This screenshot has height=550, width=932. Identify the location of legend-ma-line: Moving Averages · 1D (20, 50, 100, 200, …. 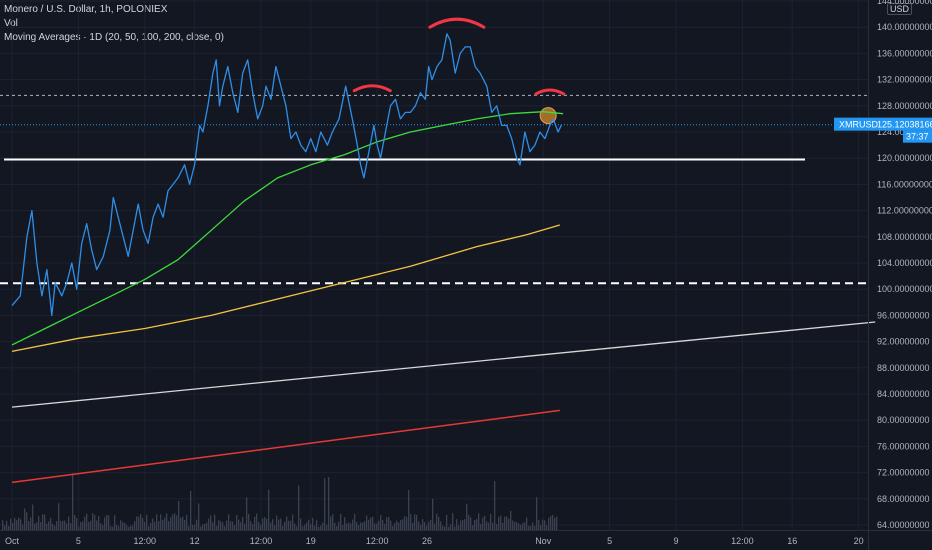
(114, 37).